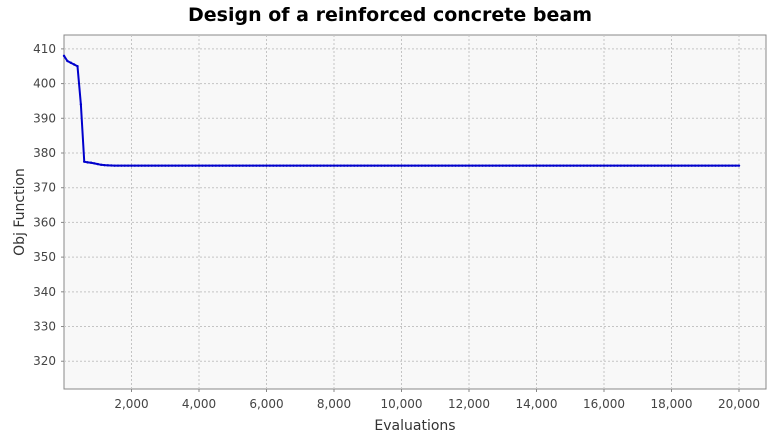 This screenshot has width=779, height=440. I want to click on y-tick-label: 400, so click(44, 84).